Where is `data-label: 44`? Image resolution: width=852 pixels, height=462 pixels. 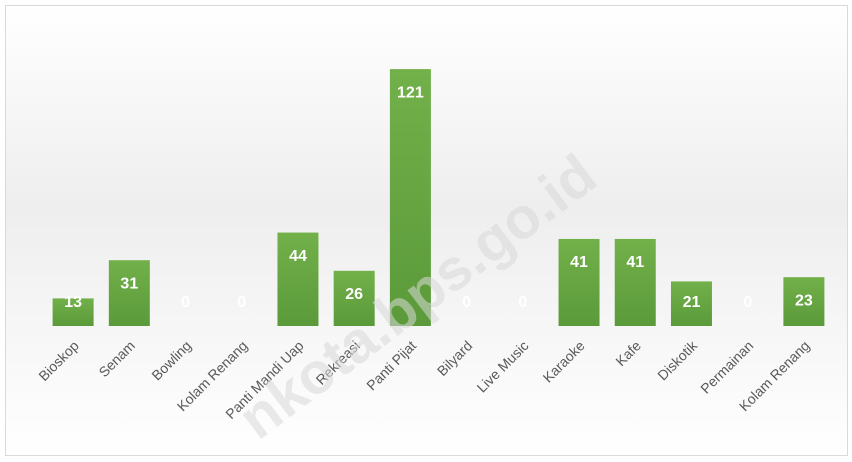 data-label: 44 is located at coordinates (298, 256).